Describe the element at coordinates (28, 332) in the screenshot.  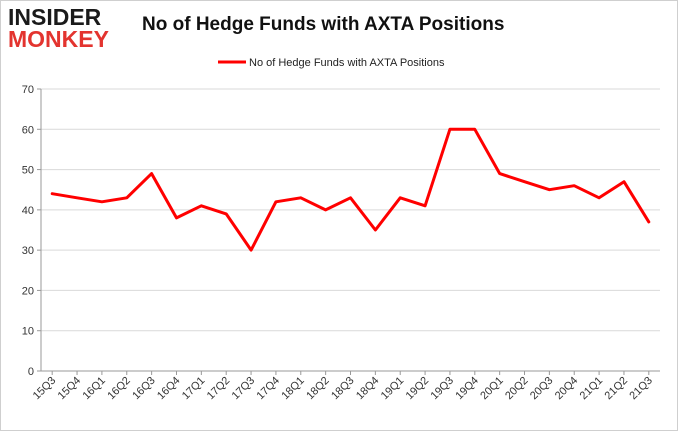
I see `y-tick-label-10: 10` at that location.